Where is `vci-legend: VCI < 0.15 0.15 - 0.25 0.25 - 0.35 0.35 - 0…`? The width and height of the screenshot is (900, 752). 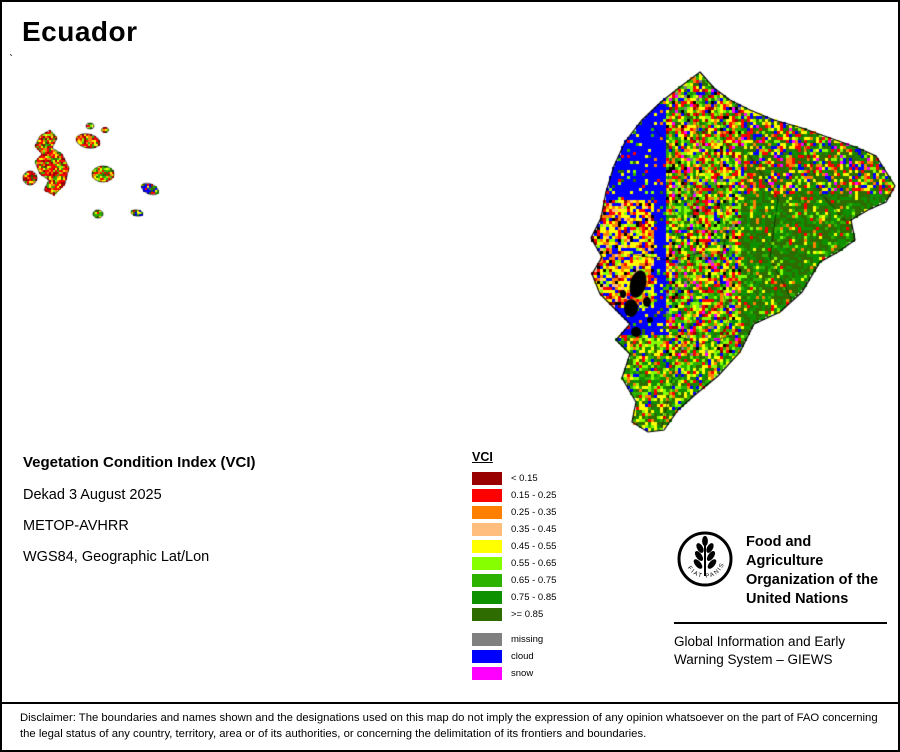 vci-legend: VCI < 0.15 0.15 - 0.25 0.25 - 0.35 0.35 - 0… is located at coordinates (514, 567).